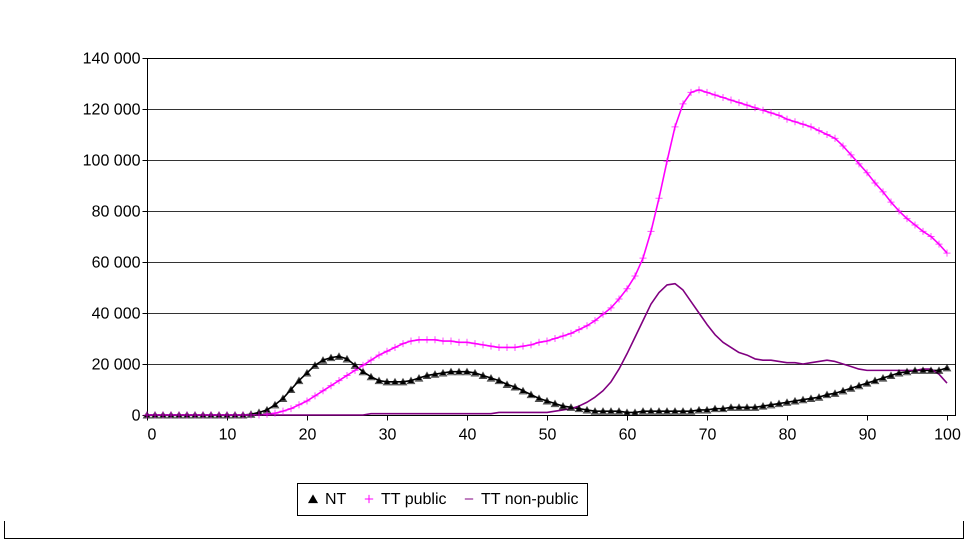 The image size is (971, 545). Describe the element at coordinates (111, 110) in the screenshot. I see `y-tick-label: 120 000` at that location.